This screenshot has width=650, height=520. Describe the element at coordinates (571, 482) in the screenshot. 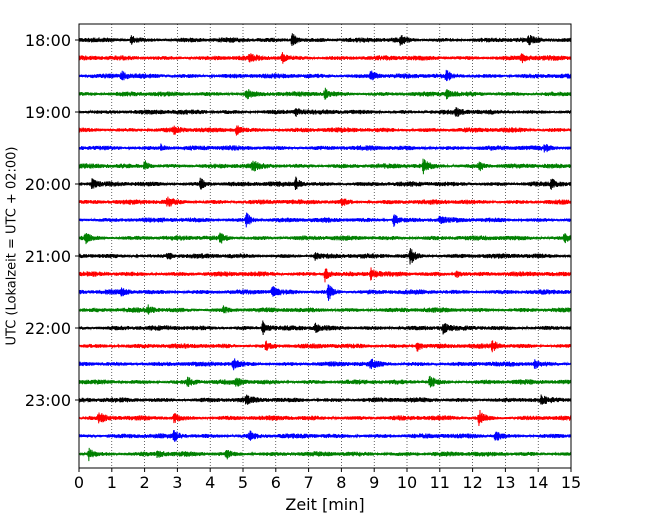

I see `x-tick-label: 15` at that location.